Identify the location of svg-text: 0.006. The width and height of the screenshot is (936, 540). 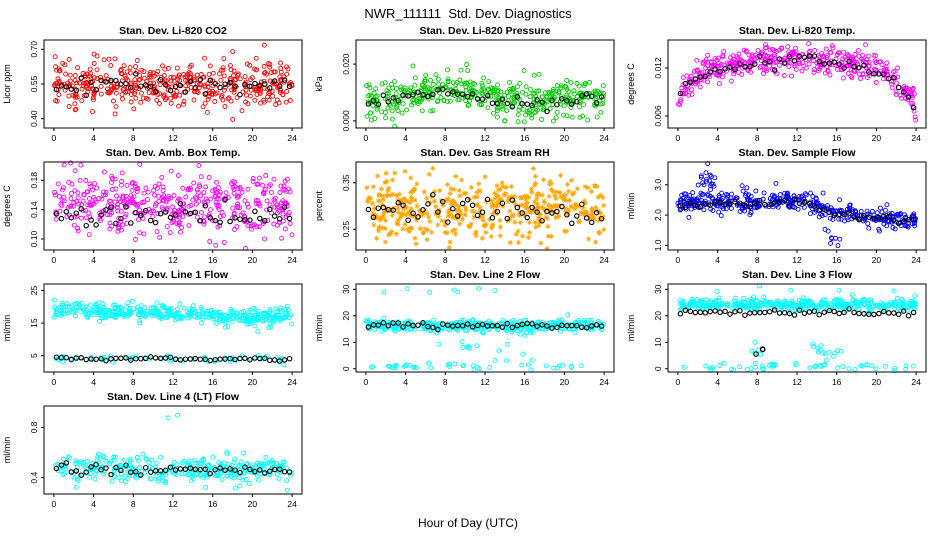
(658, 116).